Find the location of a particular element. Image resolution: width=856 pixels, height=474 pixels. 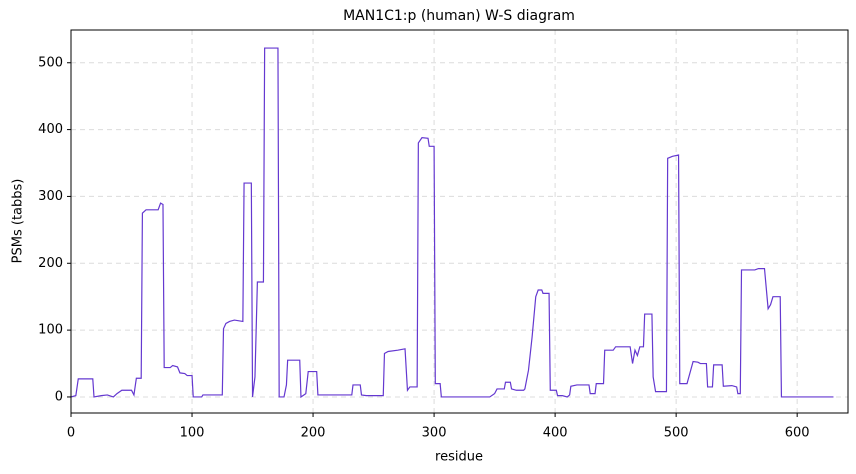

x-tick-label: 0 is located at coordinates (71, 433).